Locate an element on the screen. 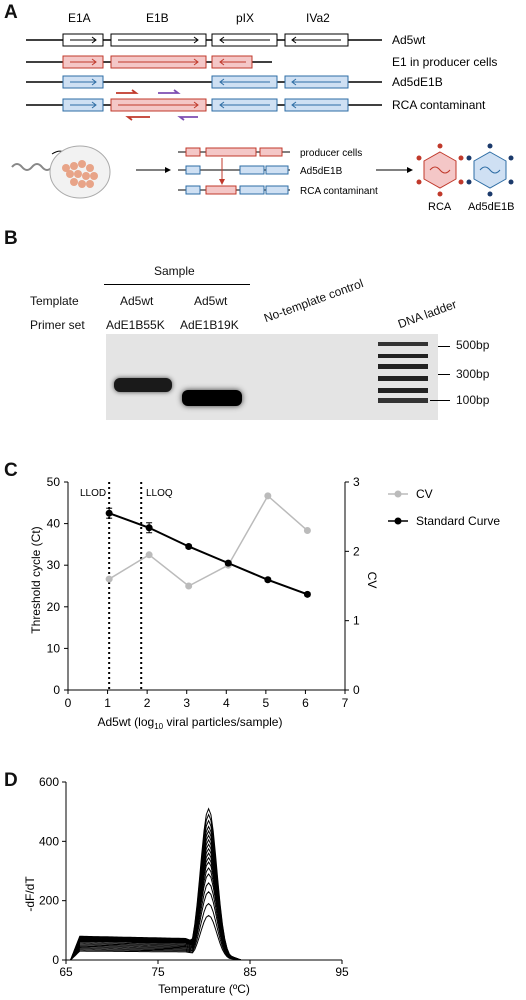  lane1-primer: AdE1B55K is located at coordinates (135, 325).